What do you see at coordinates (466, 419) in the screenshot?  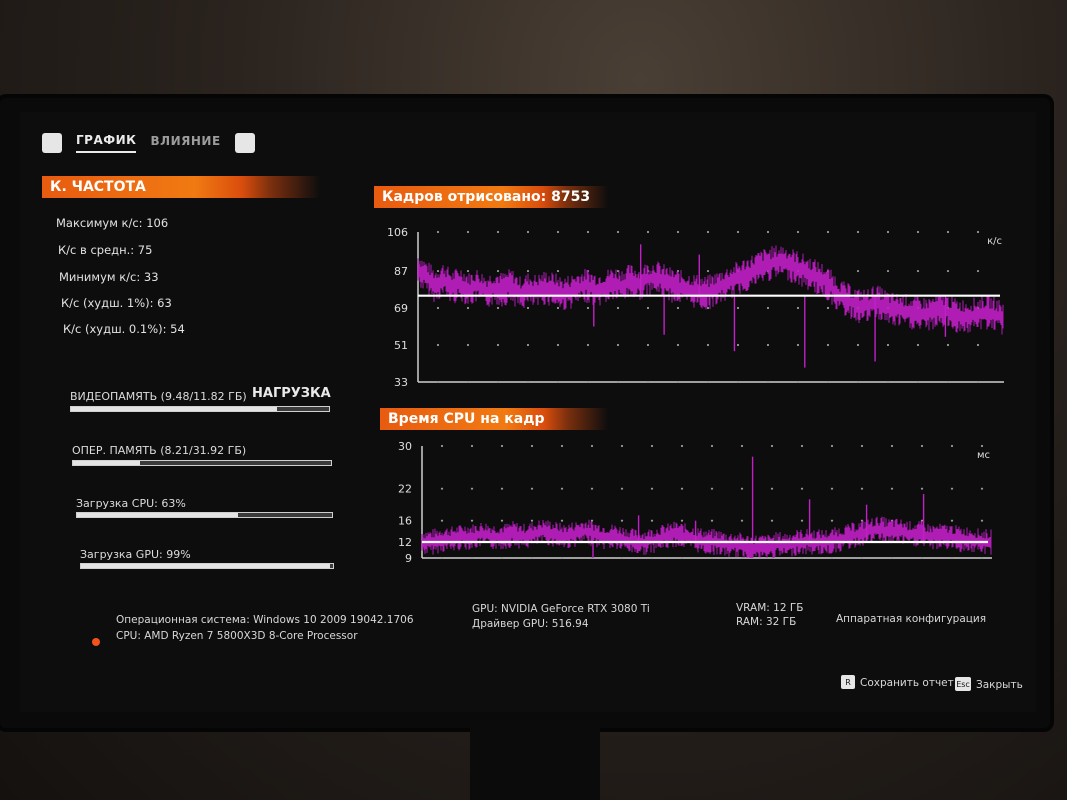 I see `cputime-title: Время CPU на кадр` at bounding box center [466, 419].